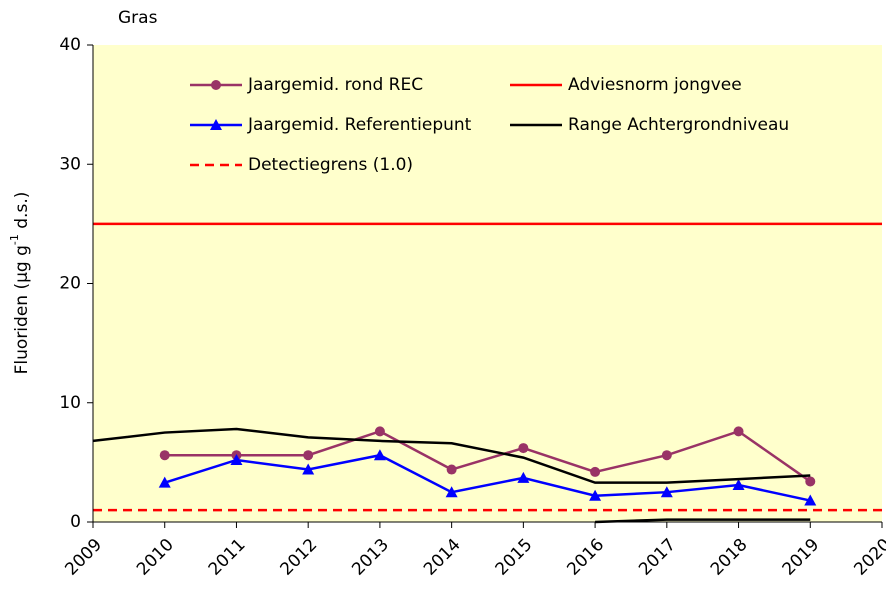 The height and width of the screenshot is (589, 886). I want to click on x-tick-label: 2014, so click(442, 557).